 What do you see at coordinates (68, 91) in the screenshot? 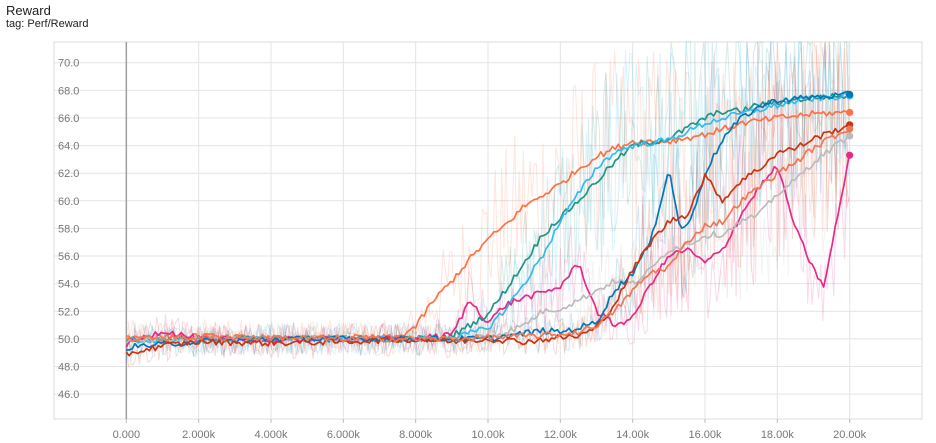
I see `y-tick-label: 68.0` at bounding box center [68, 91].